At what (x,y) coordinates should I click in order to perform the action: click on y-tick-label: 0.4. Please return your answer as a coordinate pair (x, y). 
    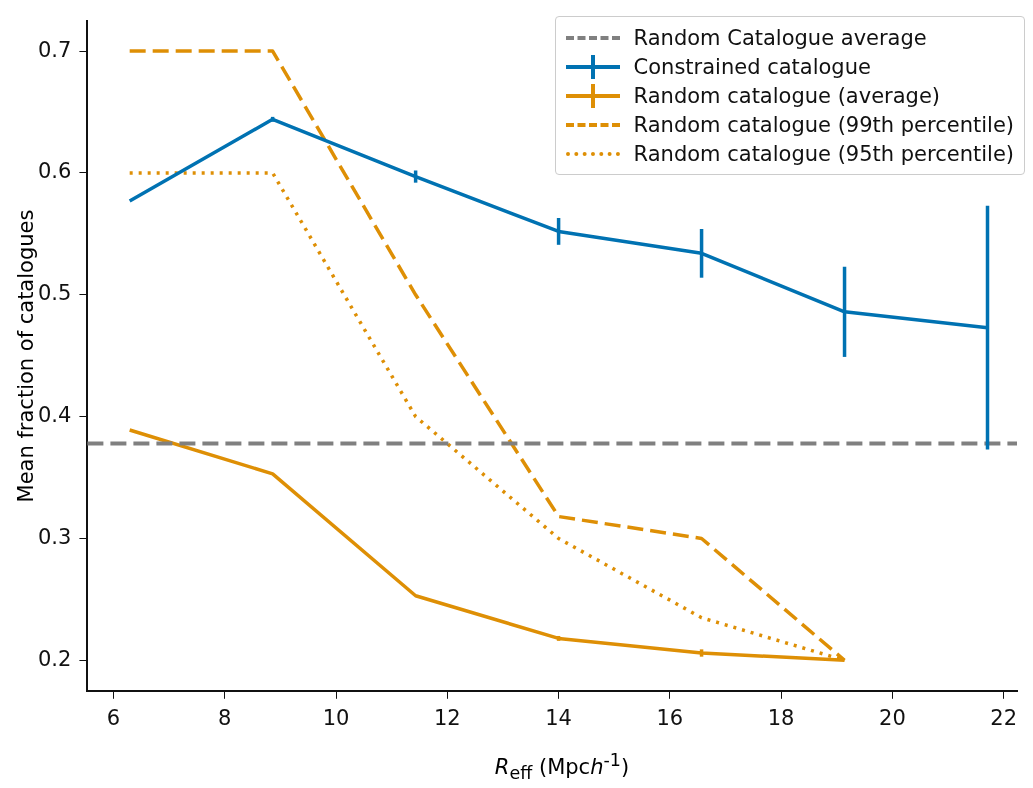
    Looking at the image, I should click on (54, 415).